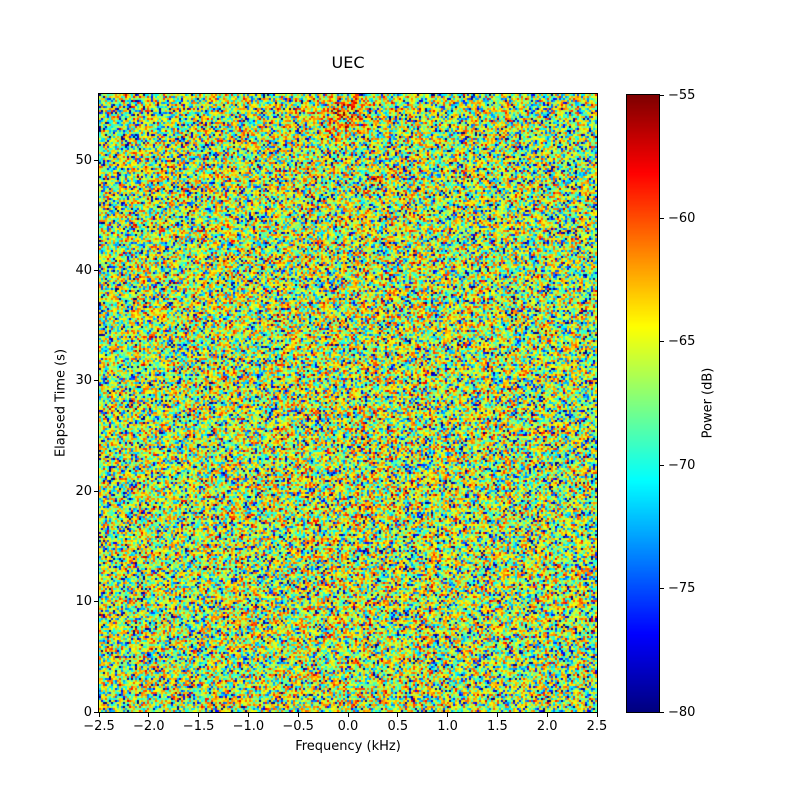 The width and height of the screenshot is (800, 800). What do you see at coordinates (87, 712) in the screenshot?
I see `y-tick-label: 0` at bounding box center [87, 712].